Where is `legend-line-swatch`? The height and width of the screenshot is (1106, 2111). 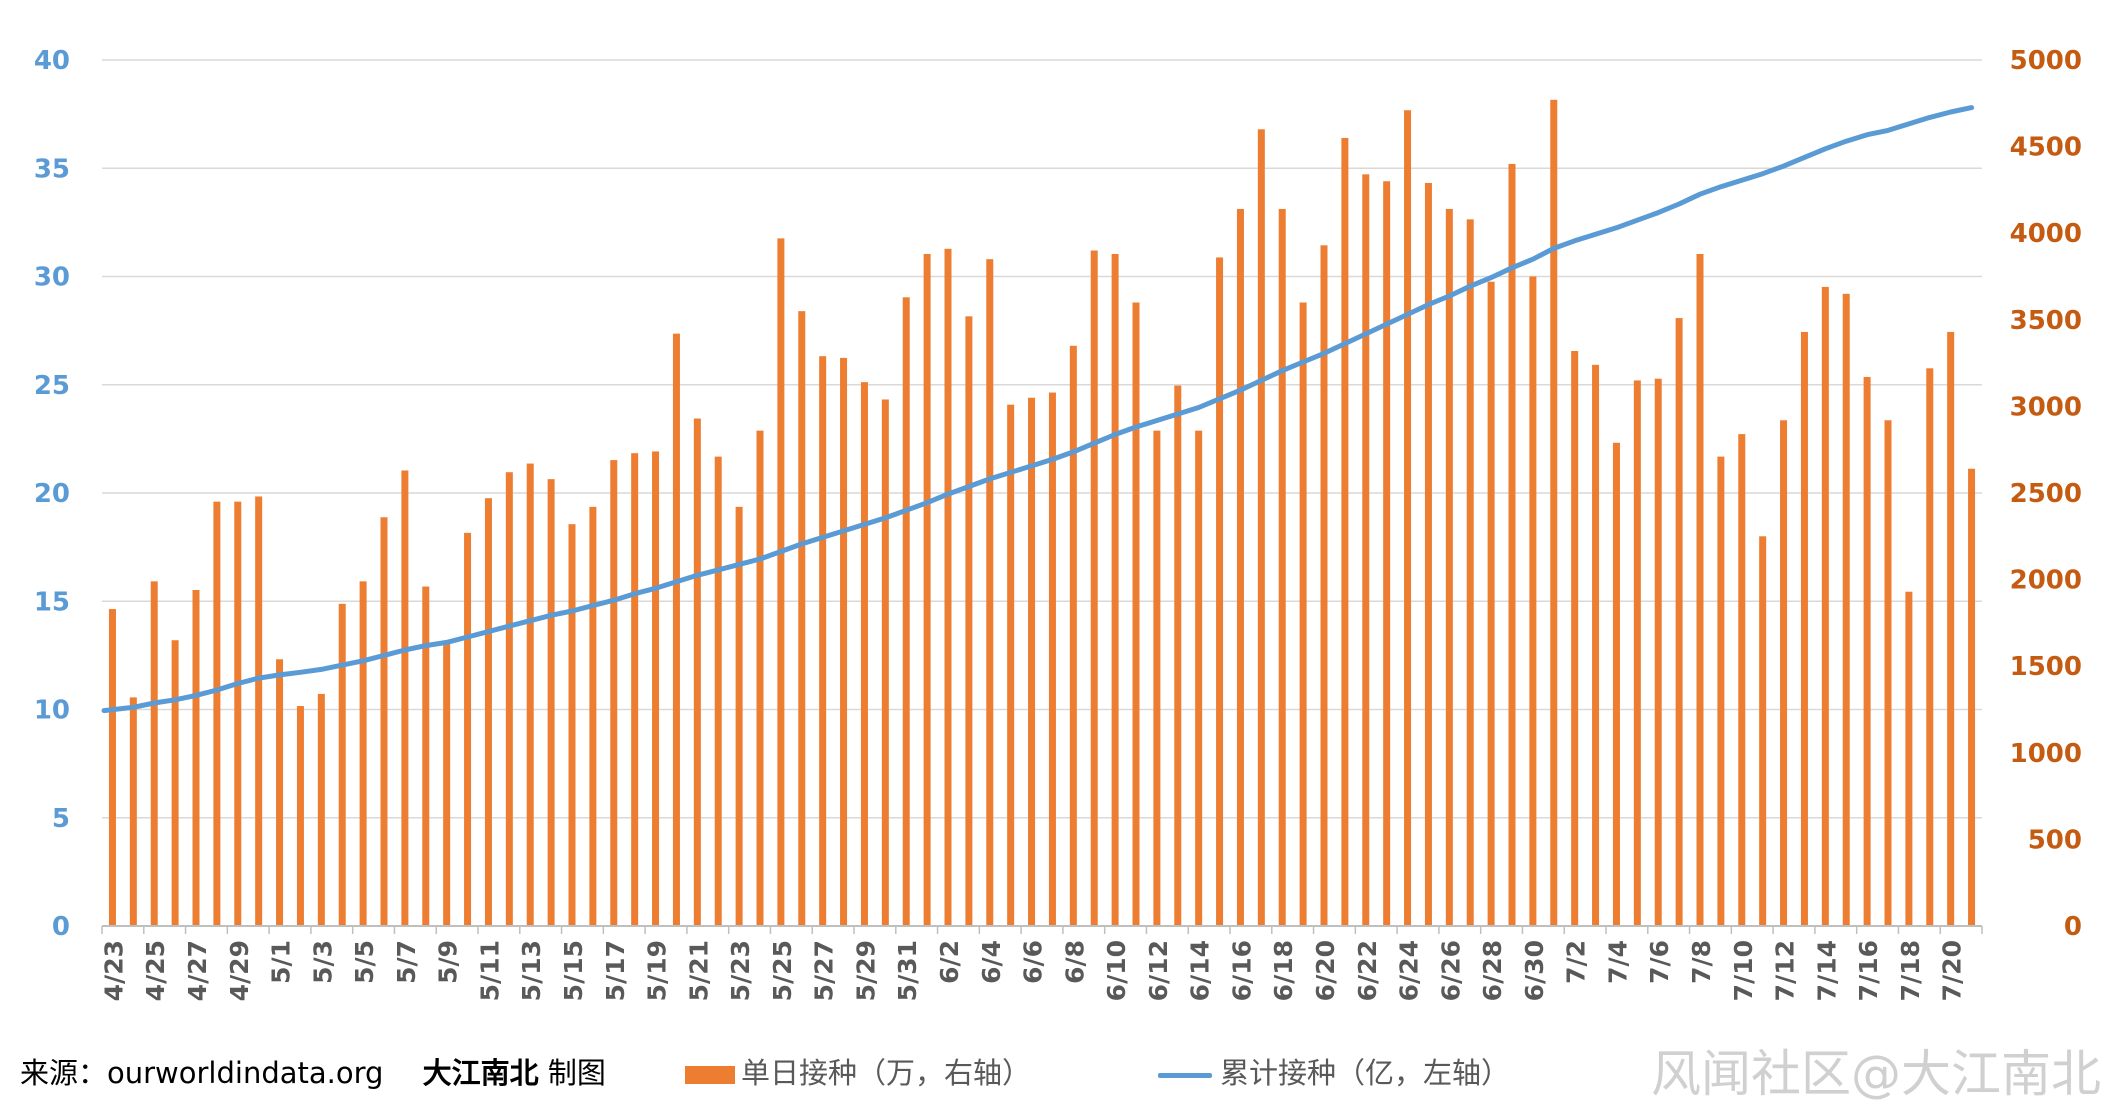 legend-line-swatch is located at coordinates (1185, 1075).